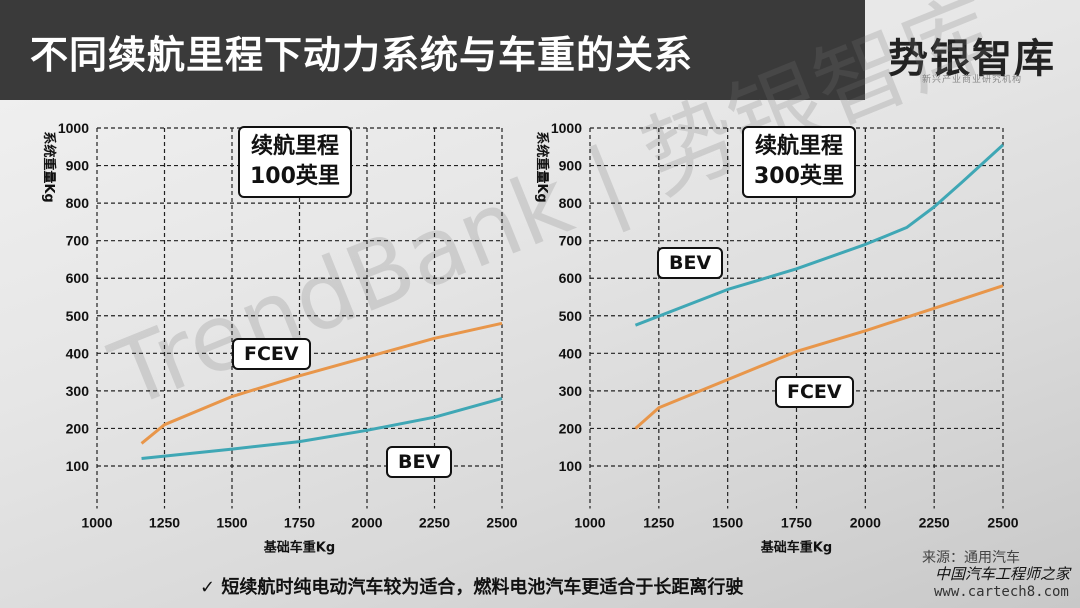 The width and height of the screenshot is (1080, 608). I want to click on conclusion-text: ✓ 短续航时纯电动汽车较为适合，燃料电池汽车更适合于长距离行驶, so click(472, 587).